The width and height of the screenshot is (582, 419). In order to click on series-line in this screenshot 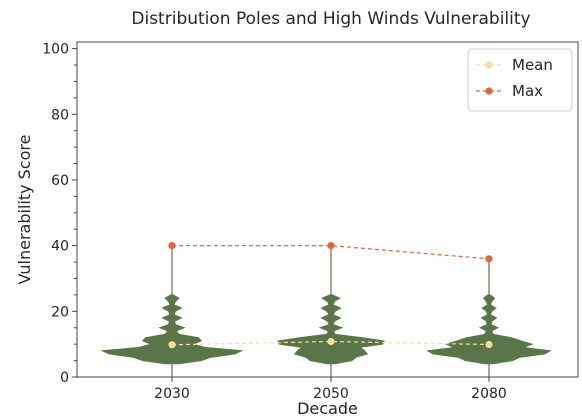, I will do `click(331, 252)`.